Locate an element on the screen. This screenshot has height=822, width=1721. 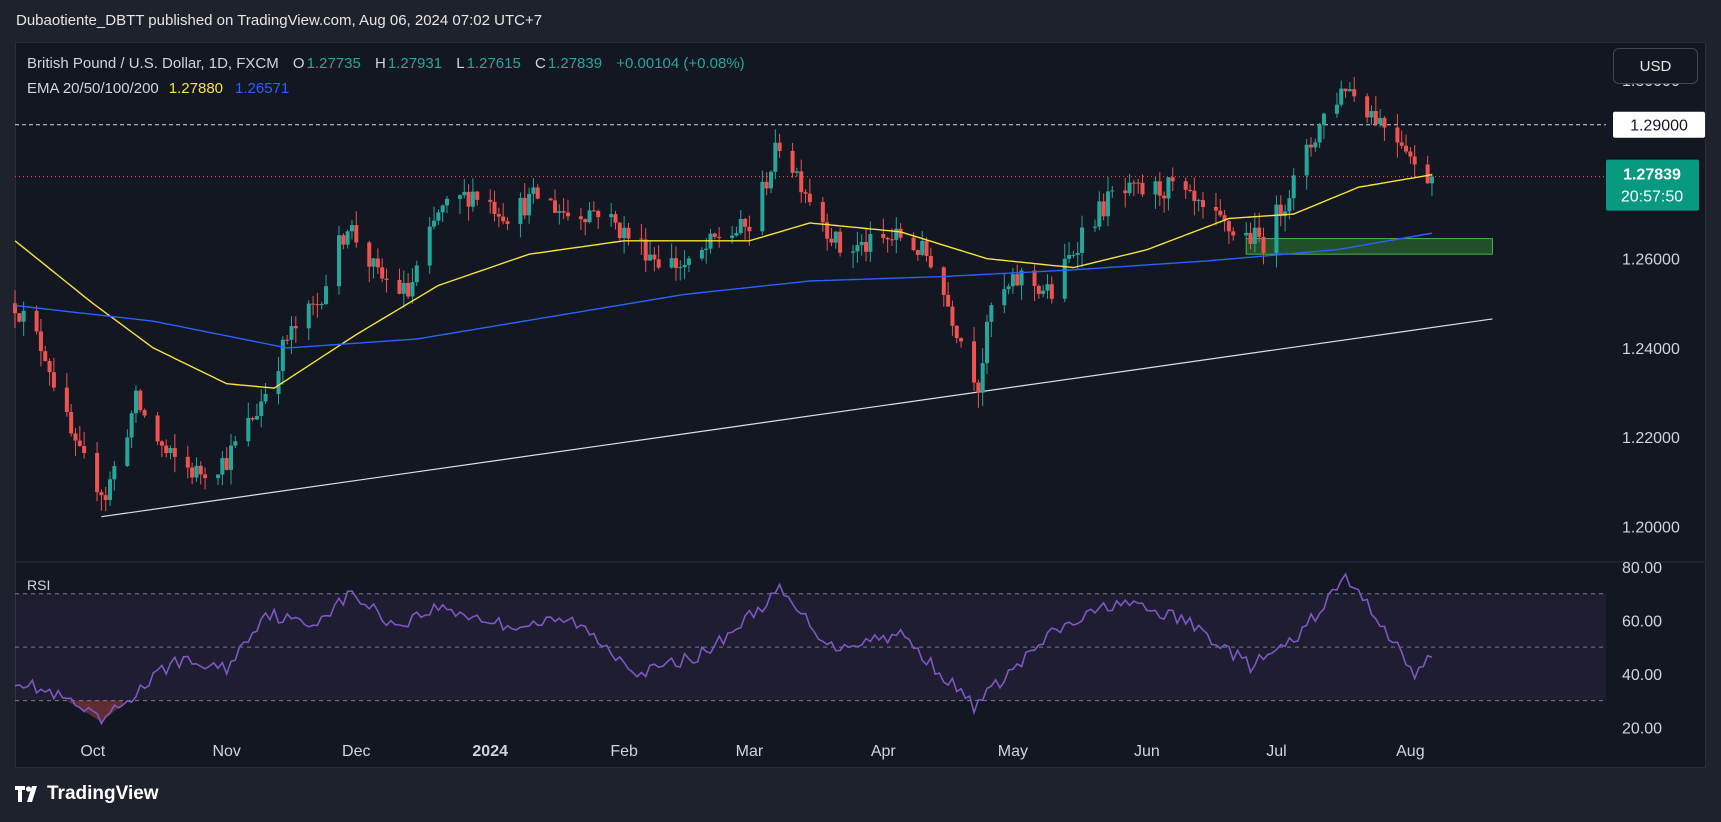
resistance-price-tag is located at coordinates (1659, 124).